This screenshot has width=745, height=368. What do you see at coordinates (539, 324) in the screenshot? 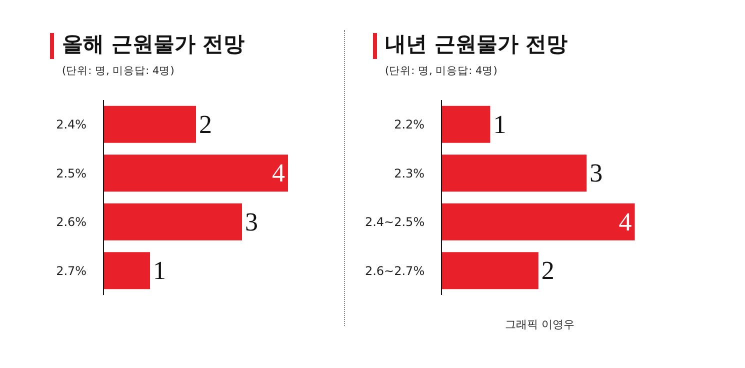
I see `text: 그래픽 이영우` at bounding box center [539, 324].